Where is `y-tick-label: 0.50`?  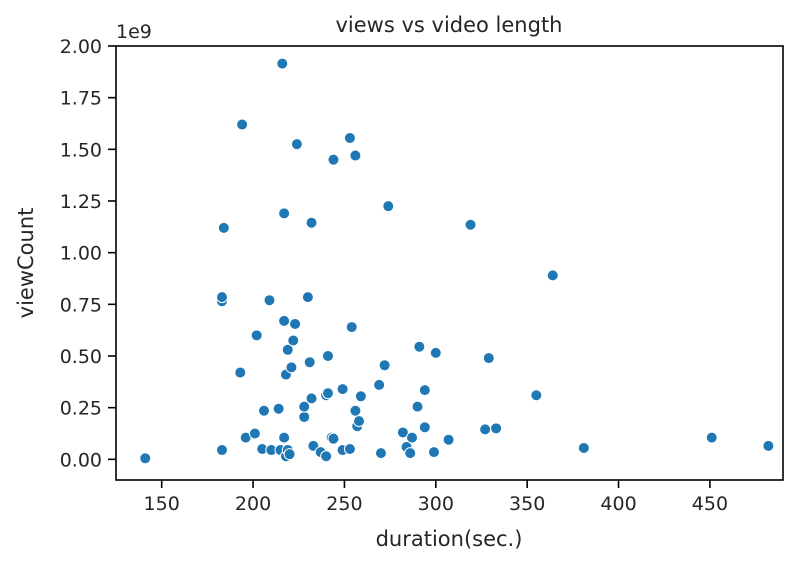 y-tick-label: 0.50 is located at coordinates (81, 357).